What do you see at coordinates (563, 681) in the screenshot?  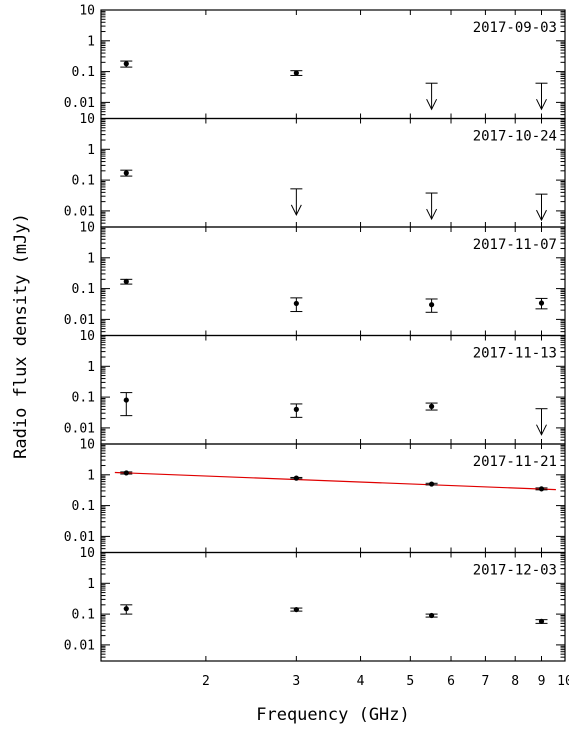 I see `x-tick-label: 10` at bounding box center [563, 681].